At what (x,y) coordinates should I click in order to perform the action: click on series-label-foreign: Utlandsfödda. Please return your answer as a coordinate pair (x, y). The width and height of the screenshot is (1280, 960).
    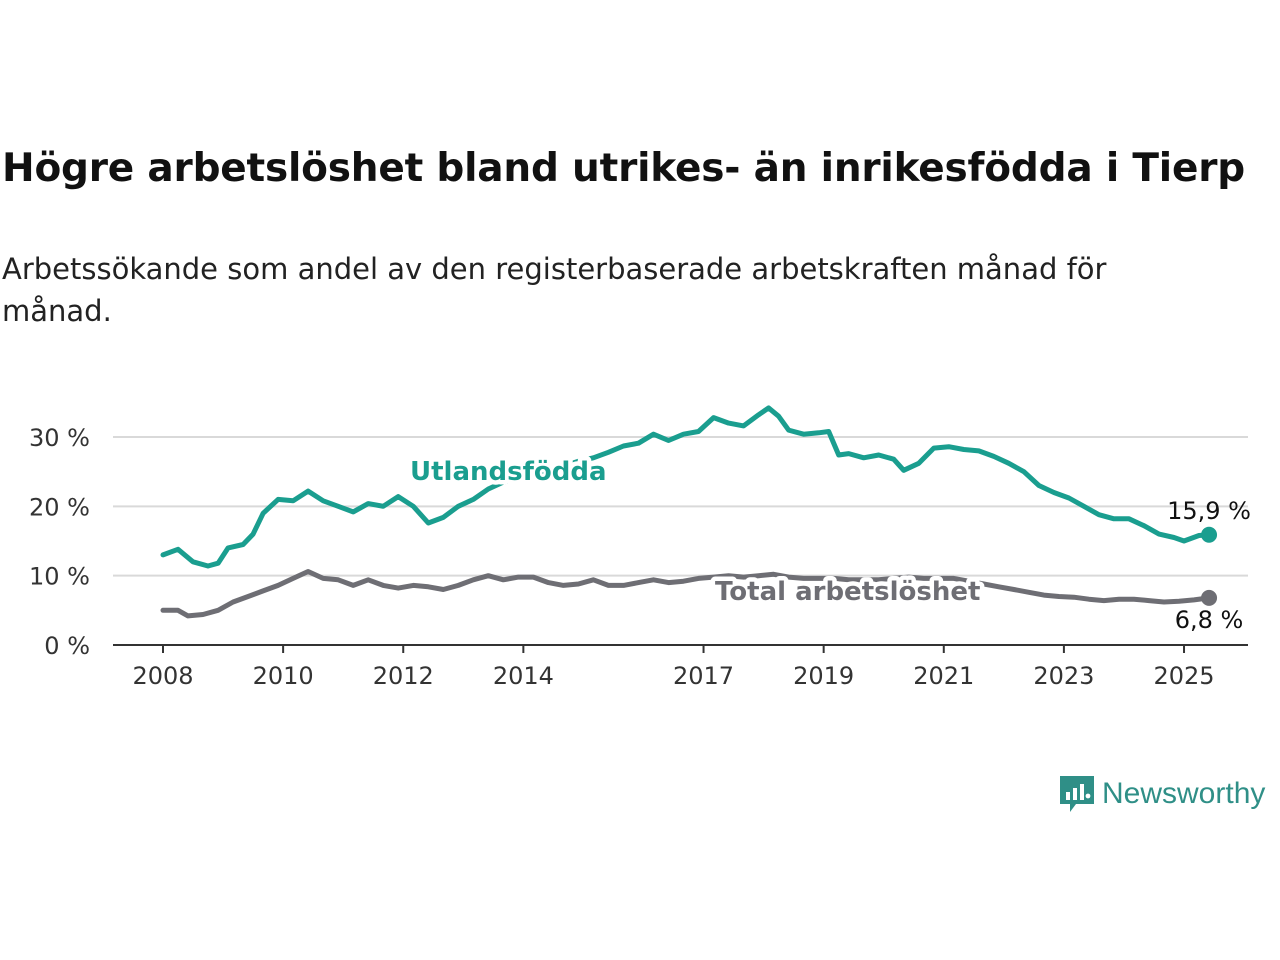
    Looking at the image, I should click on (508, 472).